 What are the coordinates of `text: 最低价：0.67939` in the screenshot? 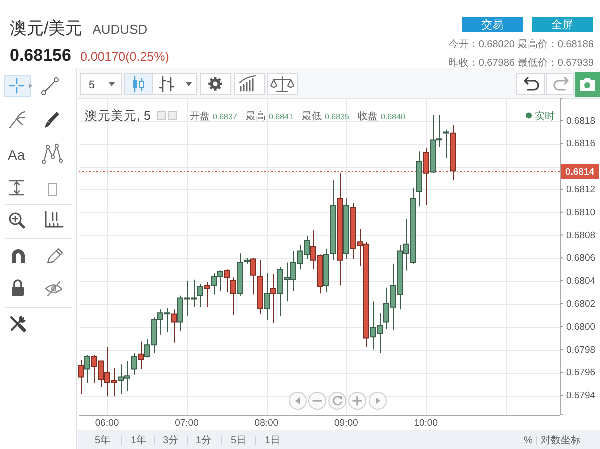 It's located at (556, 63).